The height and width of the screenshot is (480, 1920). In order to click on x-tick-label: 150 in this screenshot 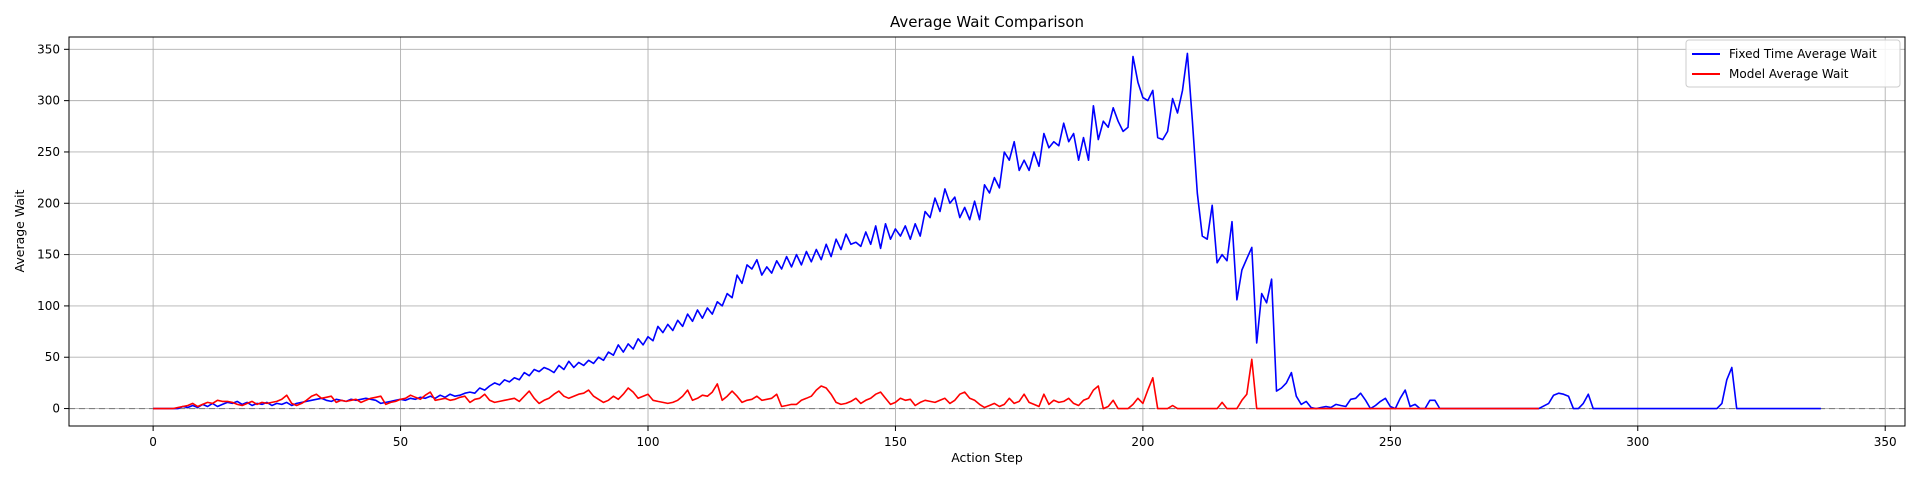, I will do `click(895, 442)`.